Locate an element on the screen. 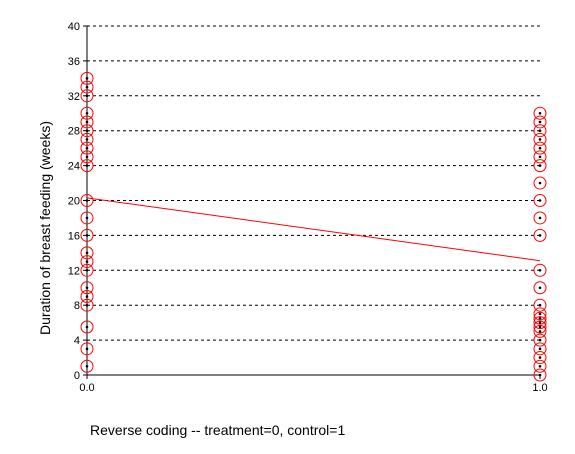 Image resolution: width=575 pixels, height=454 pixels. fit-line-group is located at coordinates (313, 229).